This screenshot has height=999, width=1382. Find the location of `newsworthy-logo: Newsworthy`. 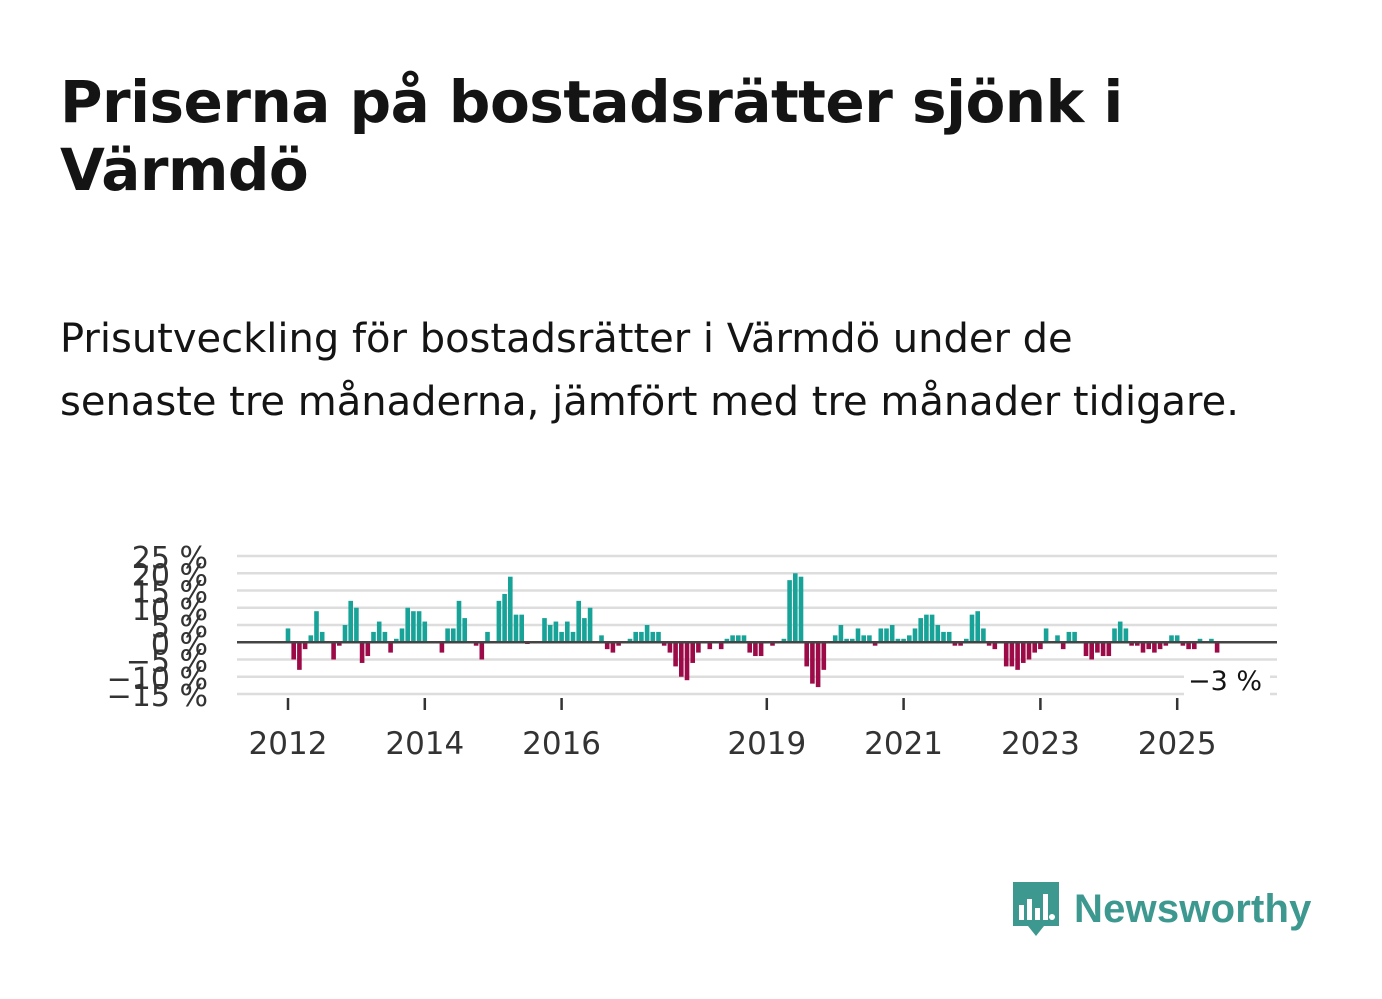

newsworthy-logo: Newsworthy is located at coordinates (1161, 909).